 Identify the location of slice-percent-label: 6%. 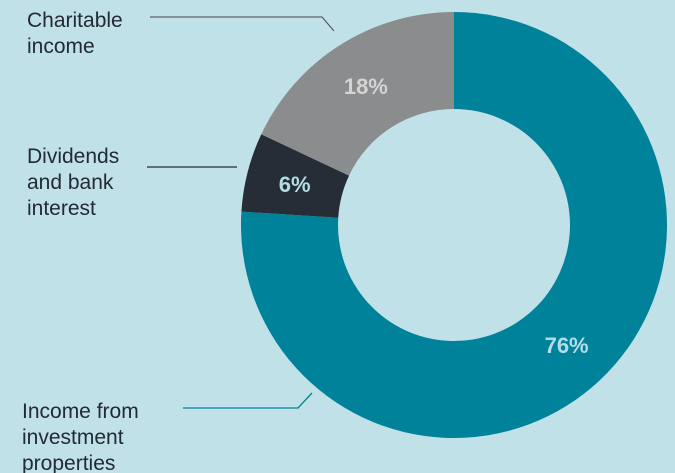
(295, 184).